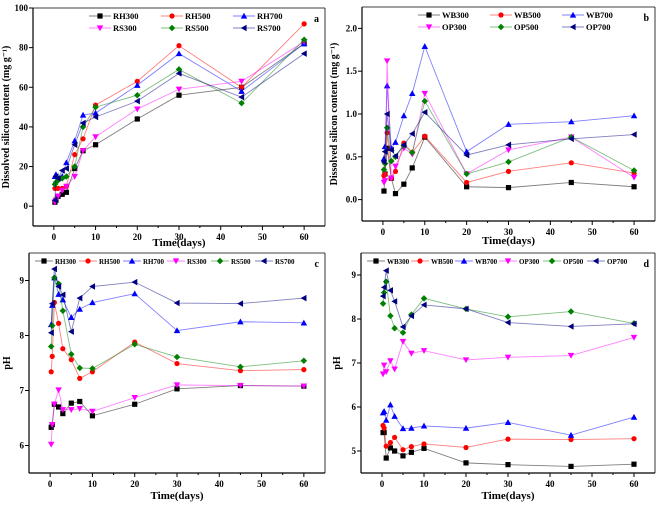 Image resolution: width=660 pixels, height=506 pixels. Describe the element at coordinates (514, 27) in the screenshot. I see `legend-item: OP500` at that location.